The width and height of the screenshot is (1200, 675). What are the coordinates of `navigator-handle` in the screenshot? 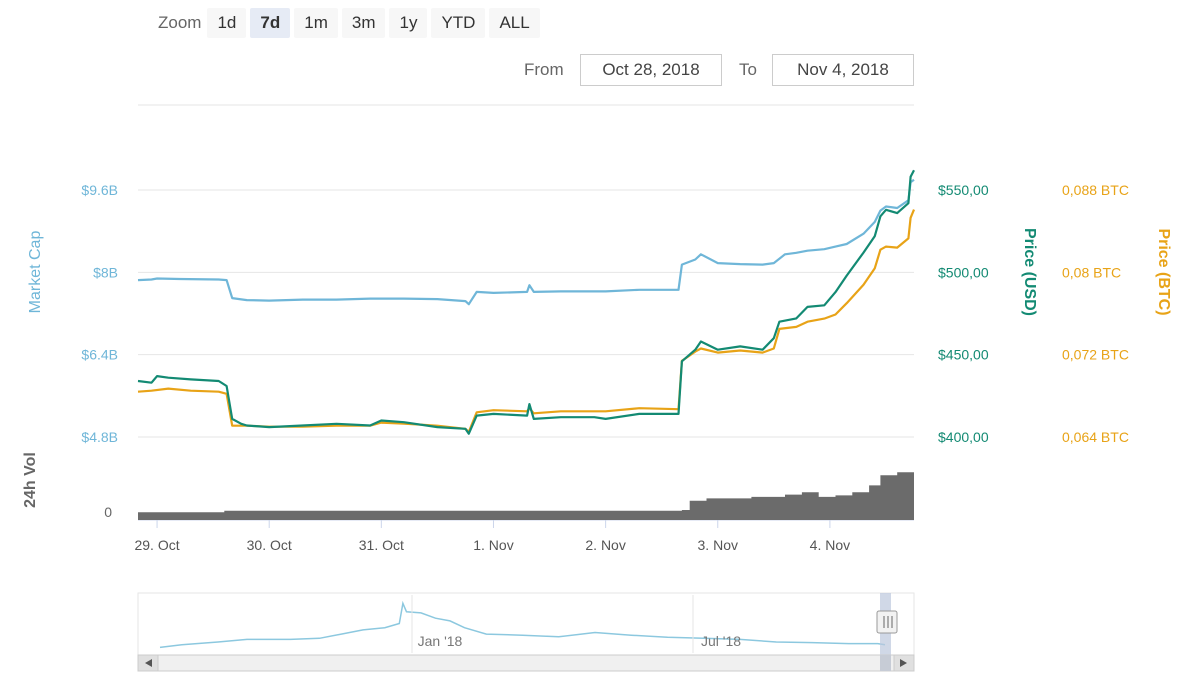 It's located at (887, 622).